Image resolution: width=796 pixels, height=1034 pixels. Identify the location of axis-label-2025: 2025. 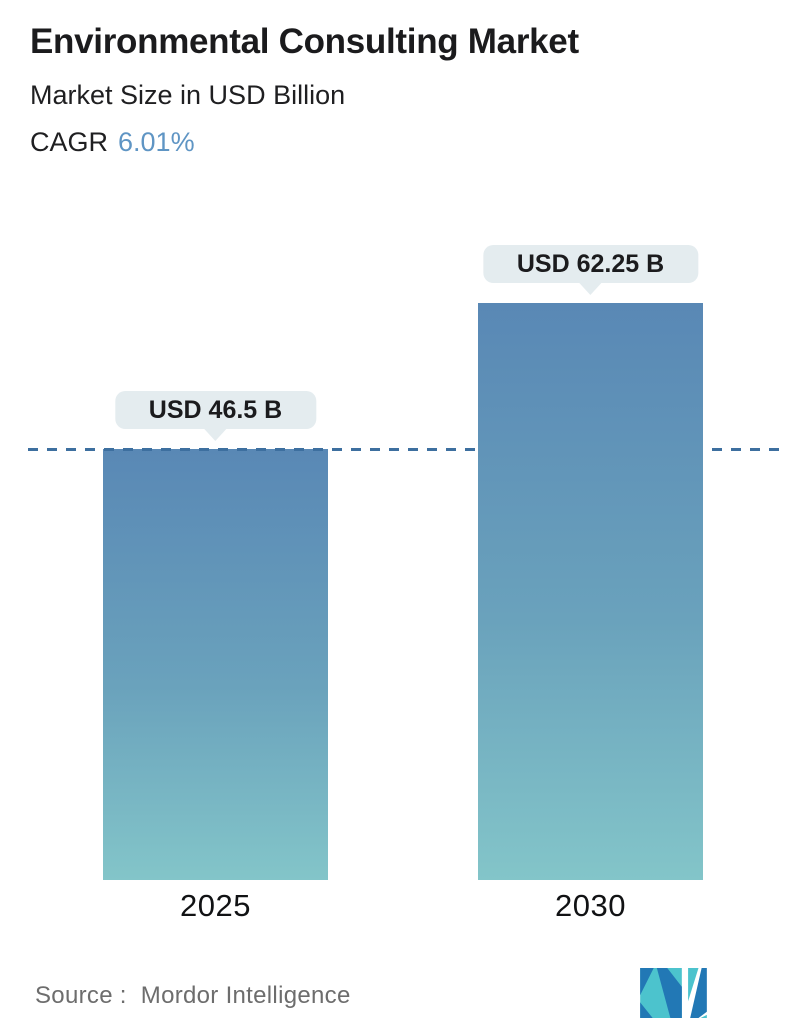
(215, 905).